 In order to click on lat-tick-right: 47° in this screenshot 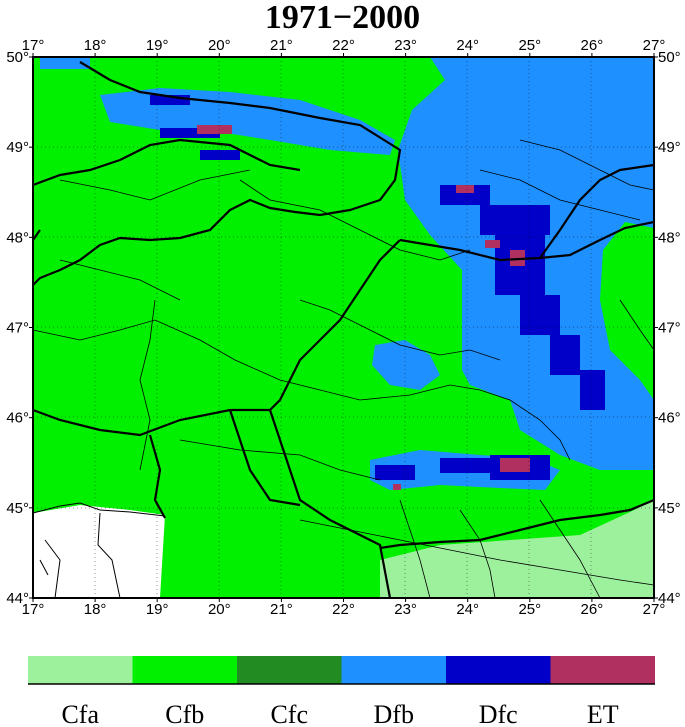, I will do `click(669, 328)`.